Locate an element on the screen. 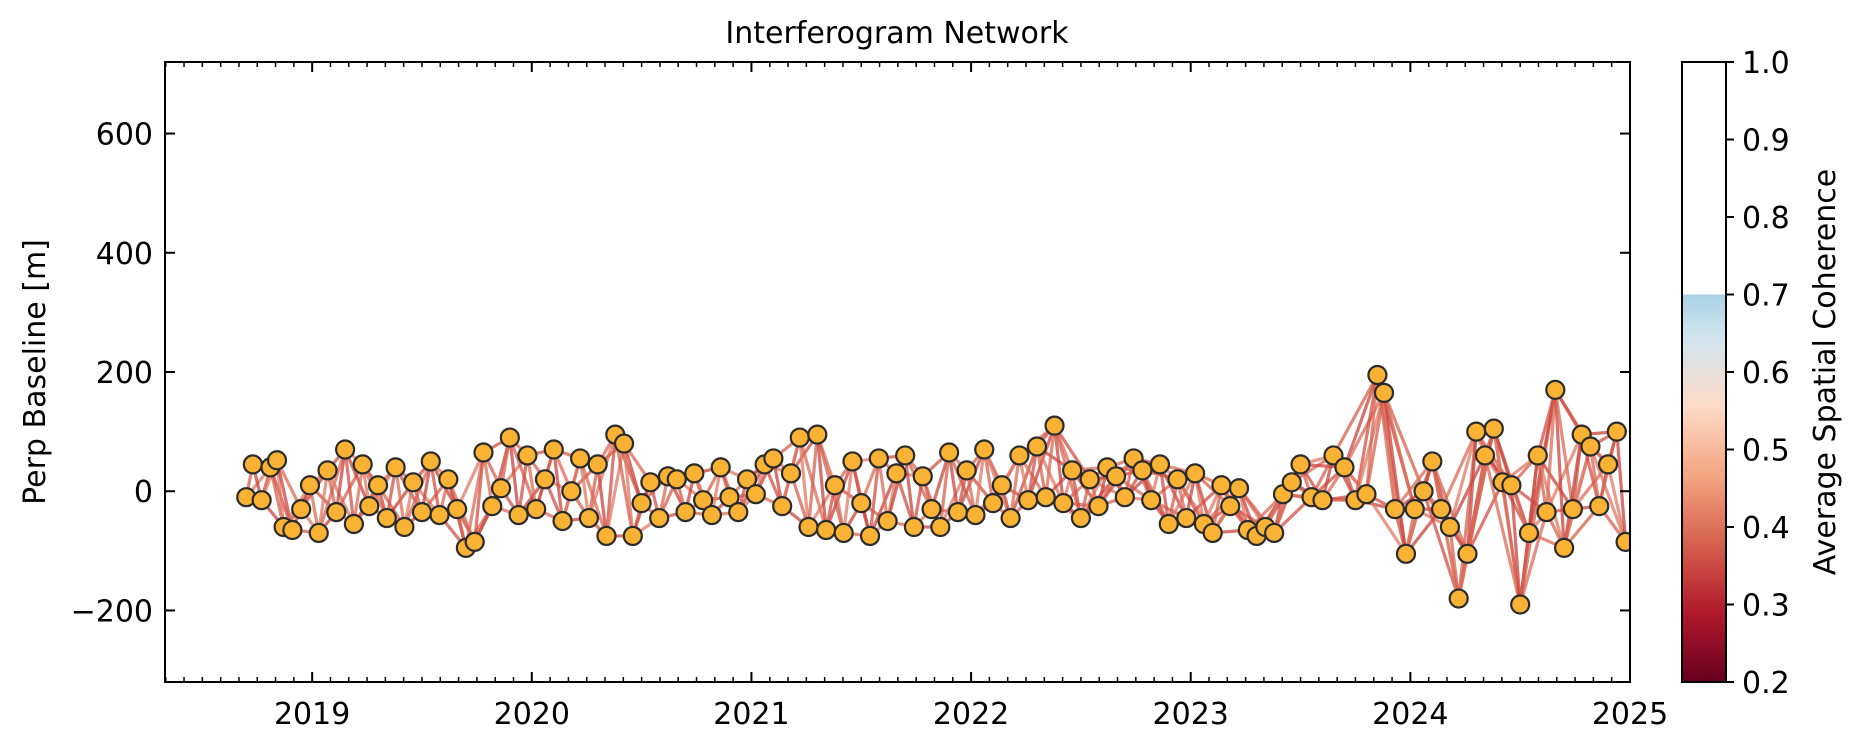 Image resolution: width=1851 pixels, height=741 pixels. colorbar-tick-label: 0.2 is located at coordinates (1766, 683).